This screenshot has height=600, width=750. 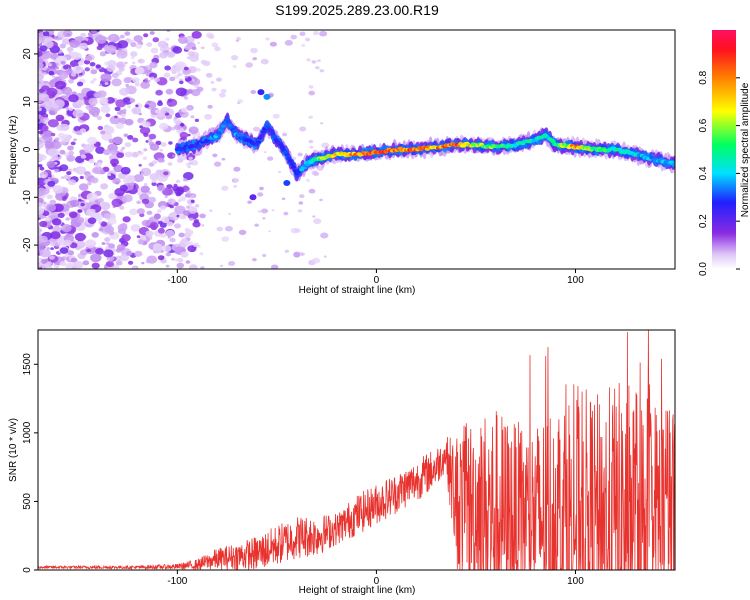 I want to click on colorbar-tick-label: 0.6, so click(x=703, y=125).